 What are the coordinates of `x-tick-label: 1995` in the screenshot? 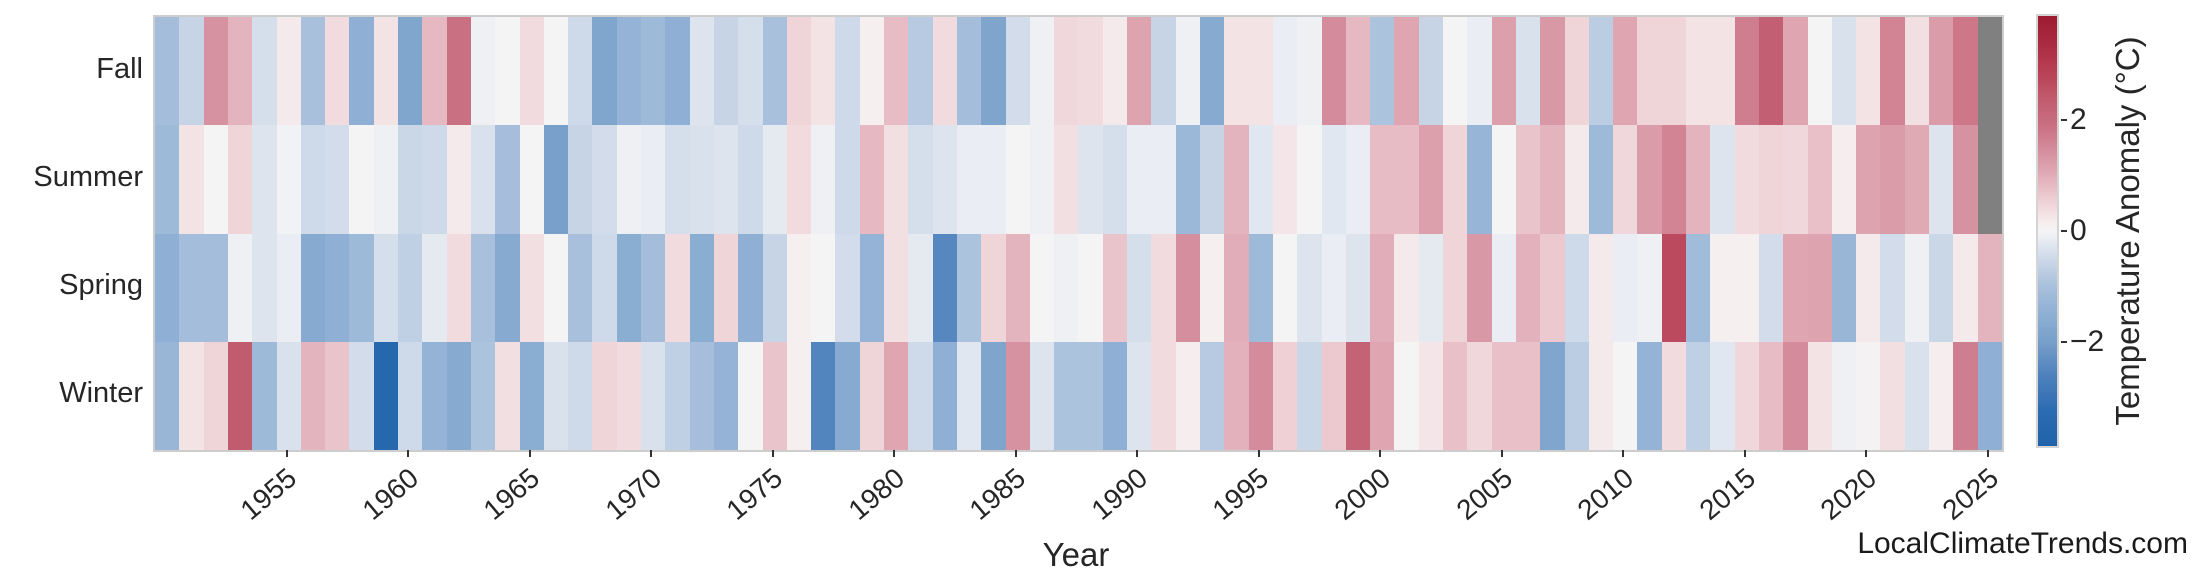 It's located at (1241, 494).